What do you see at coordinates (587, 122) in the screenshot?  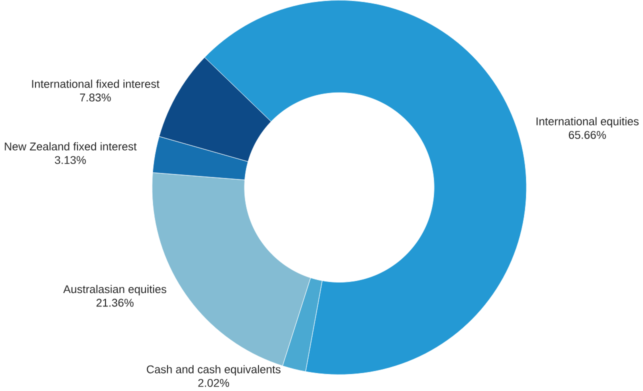 I see `slice-label: International equities` at bounding box center [587, 122].